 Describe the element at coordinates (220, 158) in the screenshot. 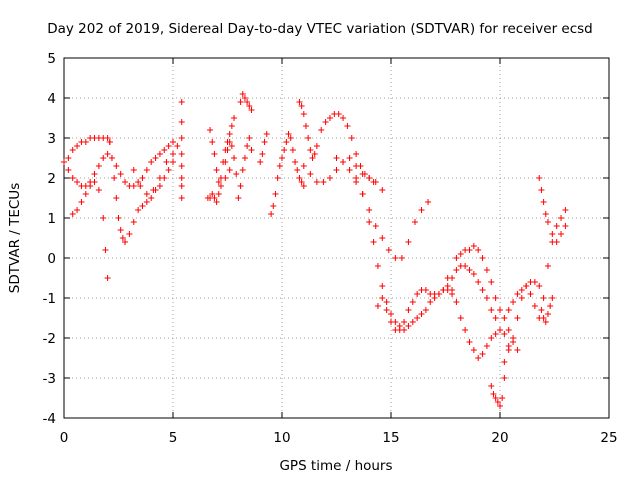

I see `series-track-i` at that location.